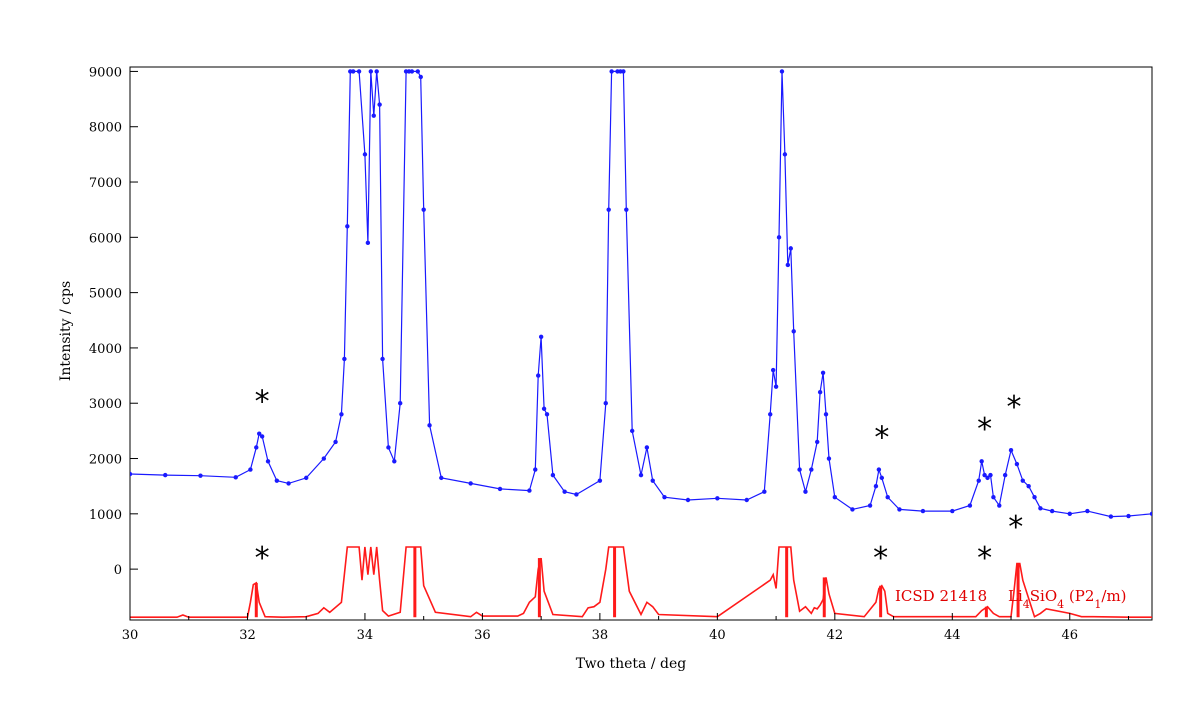  Describe the element at coordinates (105, 128) in the screenshot. I see `y-tick-label: 8000` at that location.